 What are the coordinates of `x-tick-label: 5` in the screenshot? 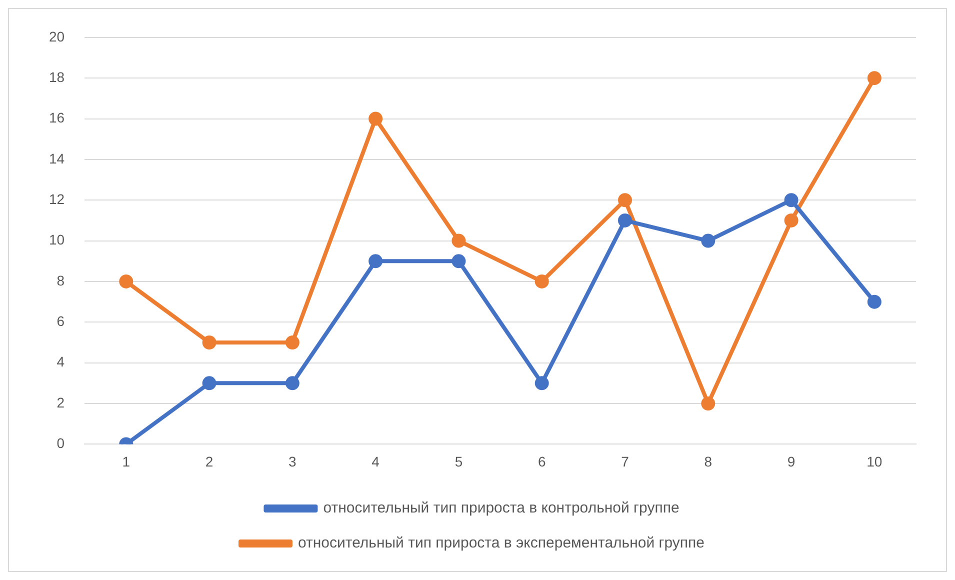 It's located at (458, 461).